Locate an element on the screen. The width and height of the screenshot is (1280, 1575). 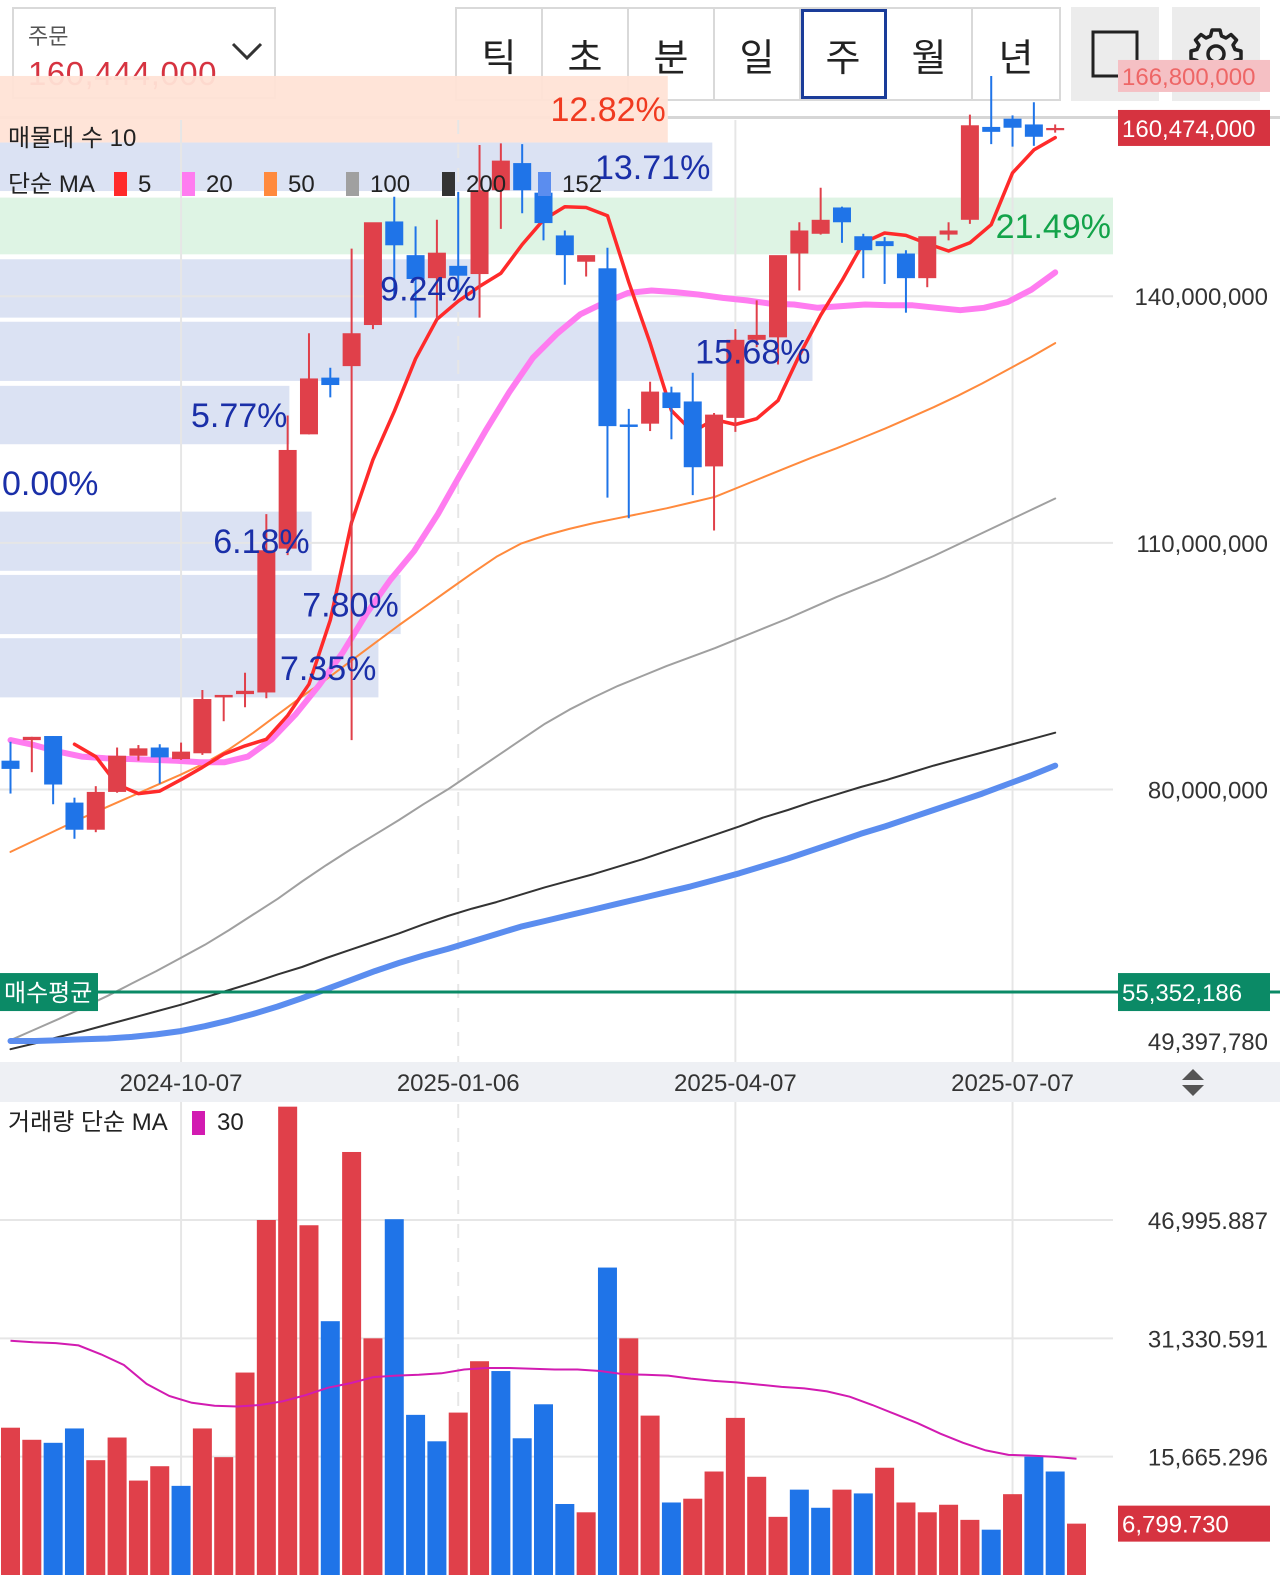
volume-y-tick-label: 15,665.296 is located at coordinates (1208, 1458).